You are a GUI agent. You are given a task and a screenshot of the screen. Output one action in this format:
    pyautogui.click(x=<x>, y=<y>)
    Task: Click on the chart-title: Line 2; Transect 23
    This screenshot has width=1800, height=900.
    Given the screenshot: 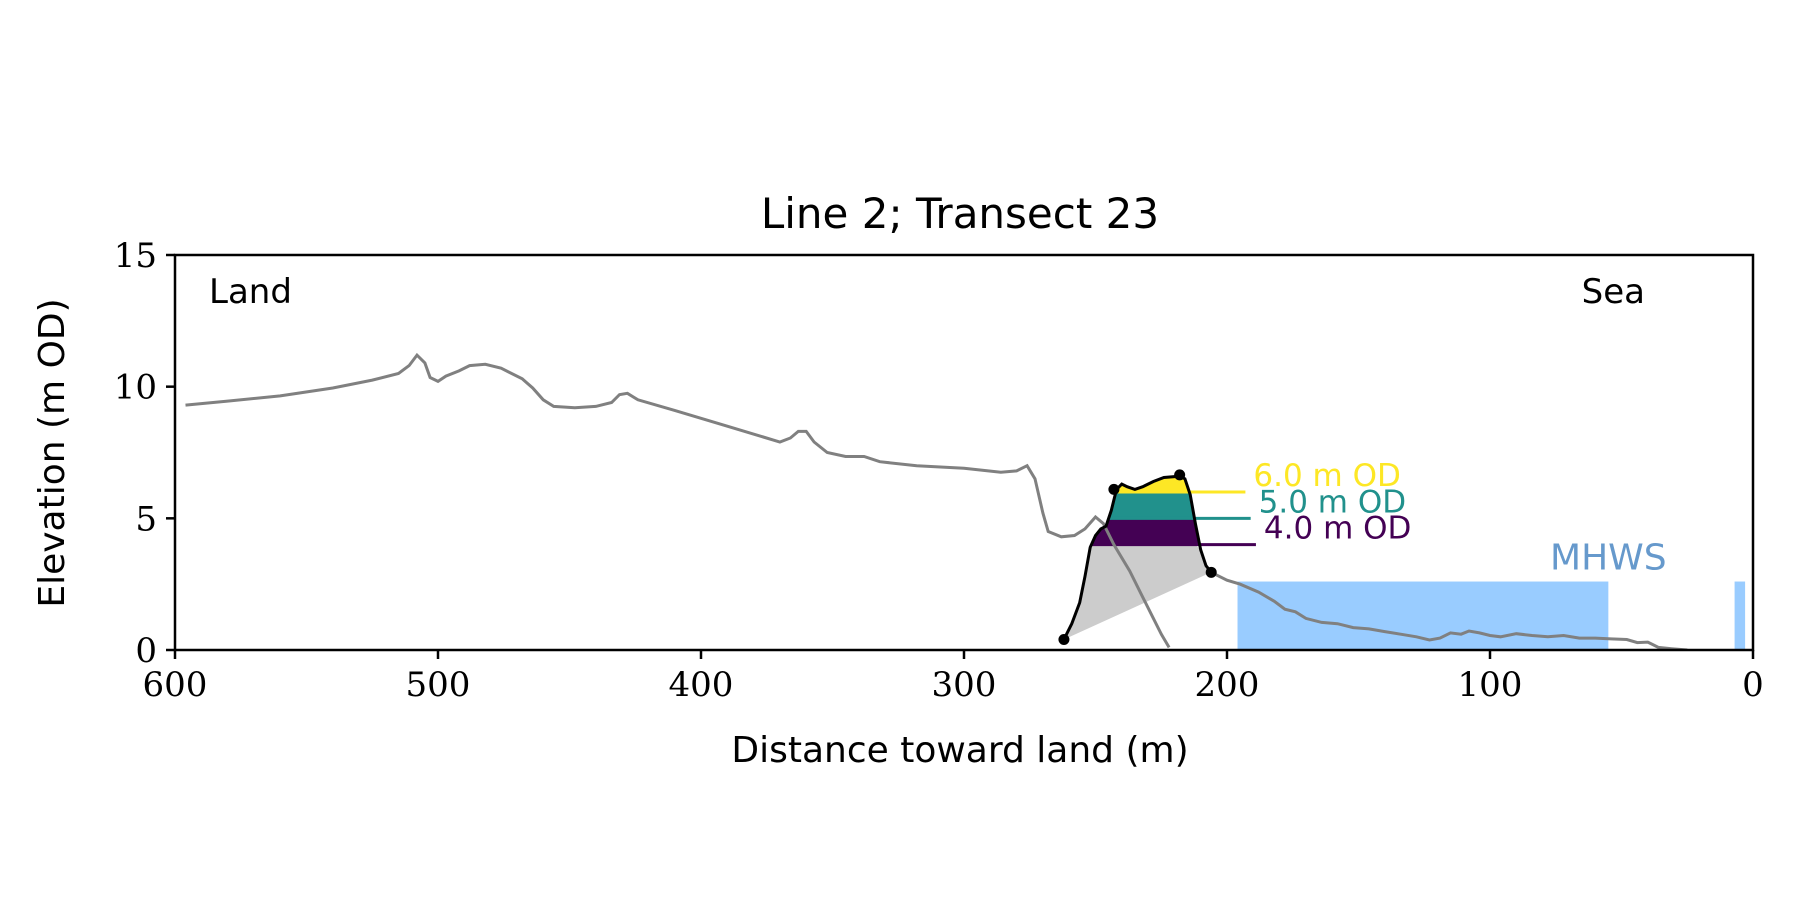 What is the action you would take?
    pyautogui.click(x=960, y=213)
    